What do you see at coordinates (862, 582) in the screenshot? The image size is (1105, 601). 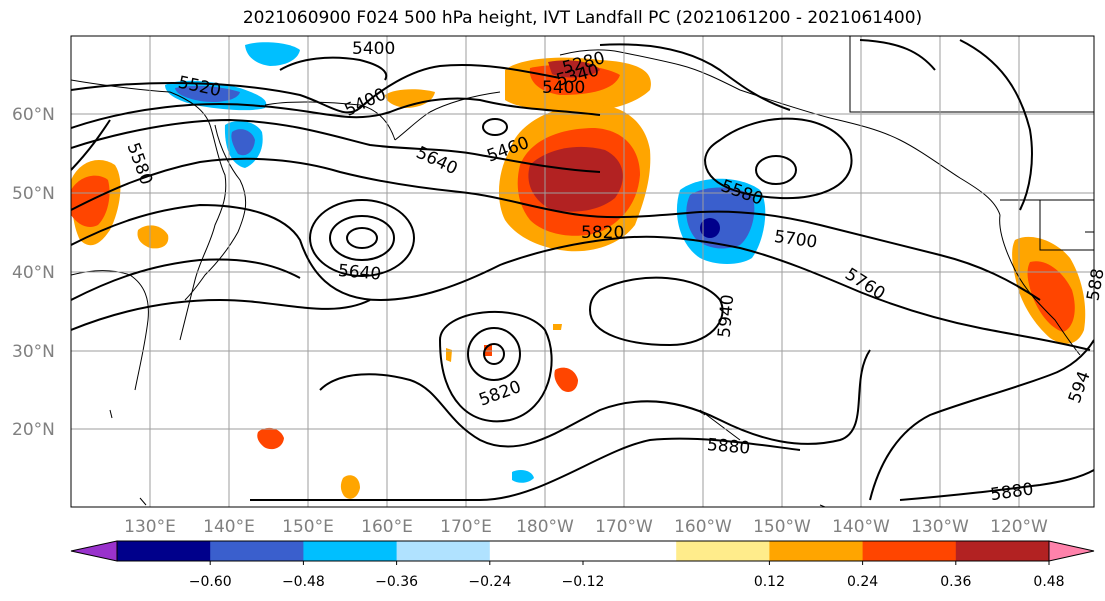 I see `colorbar-tick-label: 0.24` at bounding box center [862, 582].